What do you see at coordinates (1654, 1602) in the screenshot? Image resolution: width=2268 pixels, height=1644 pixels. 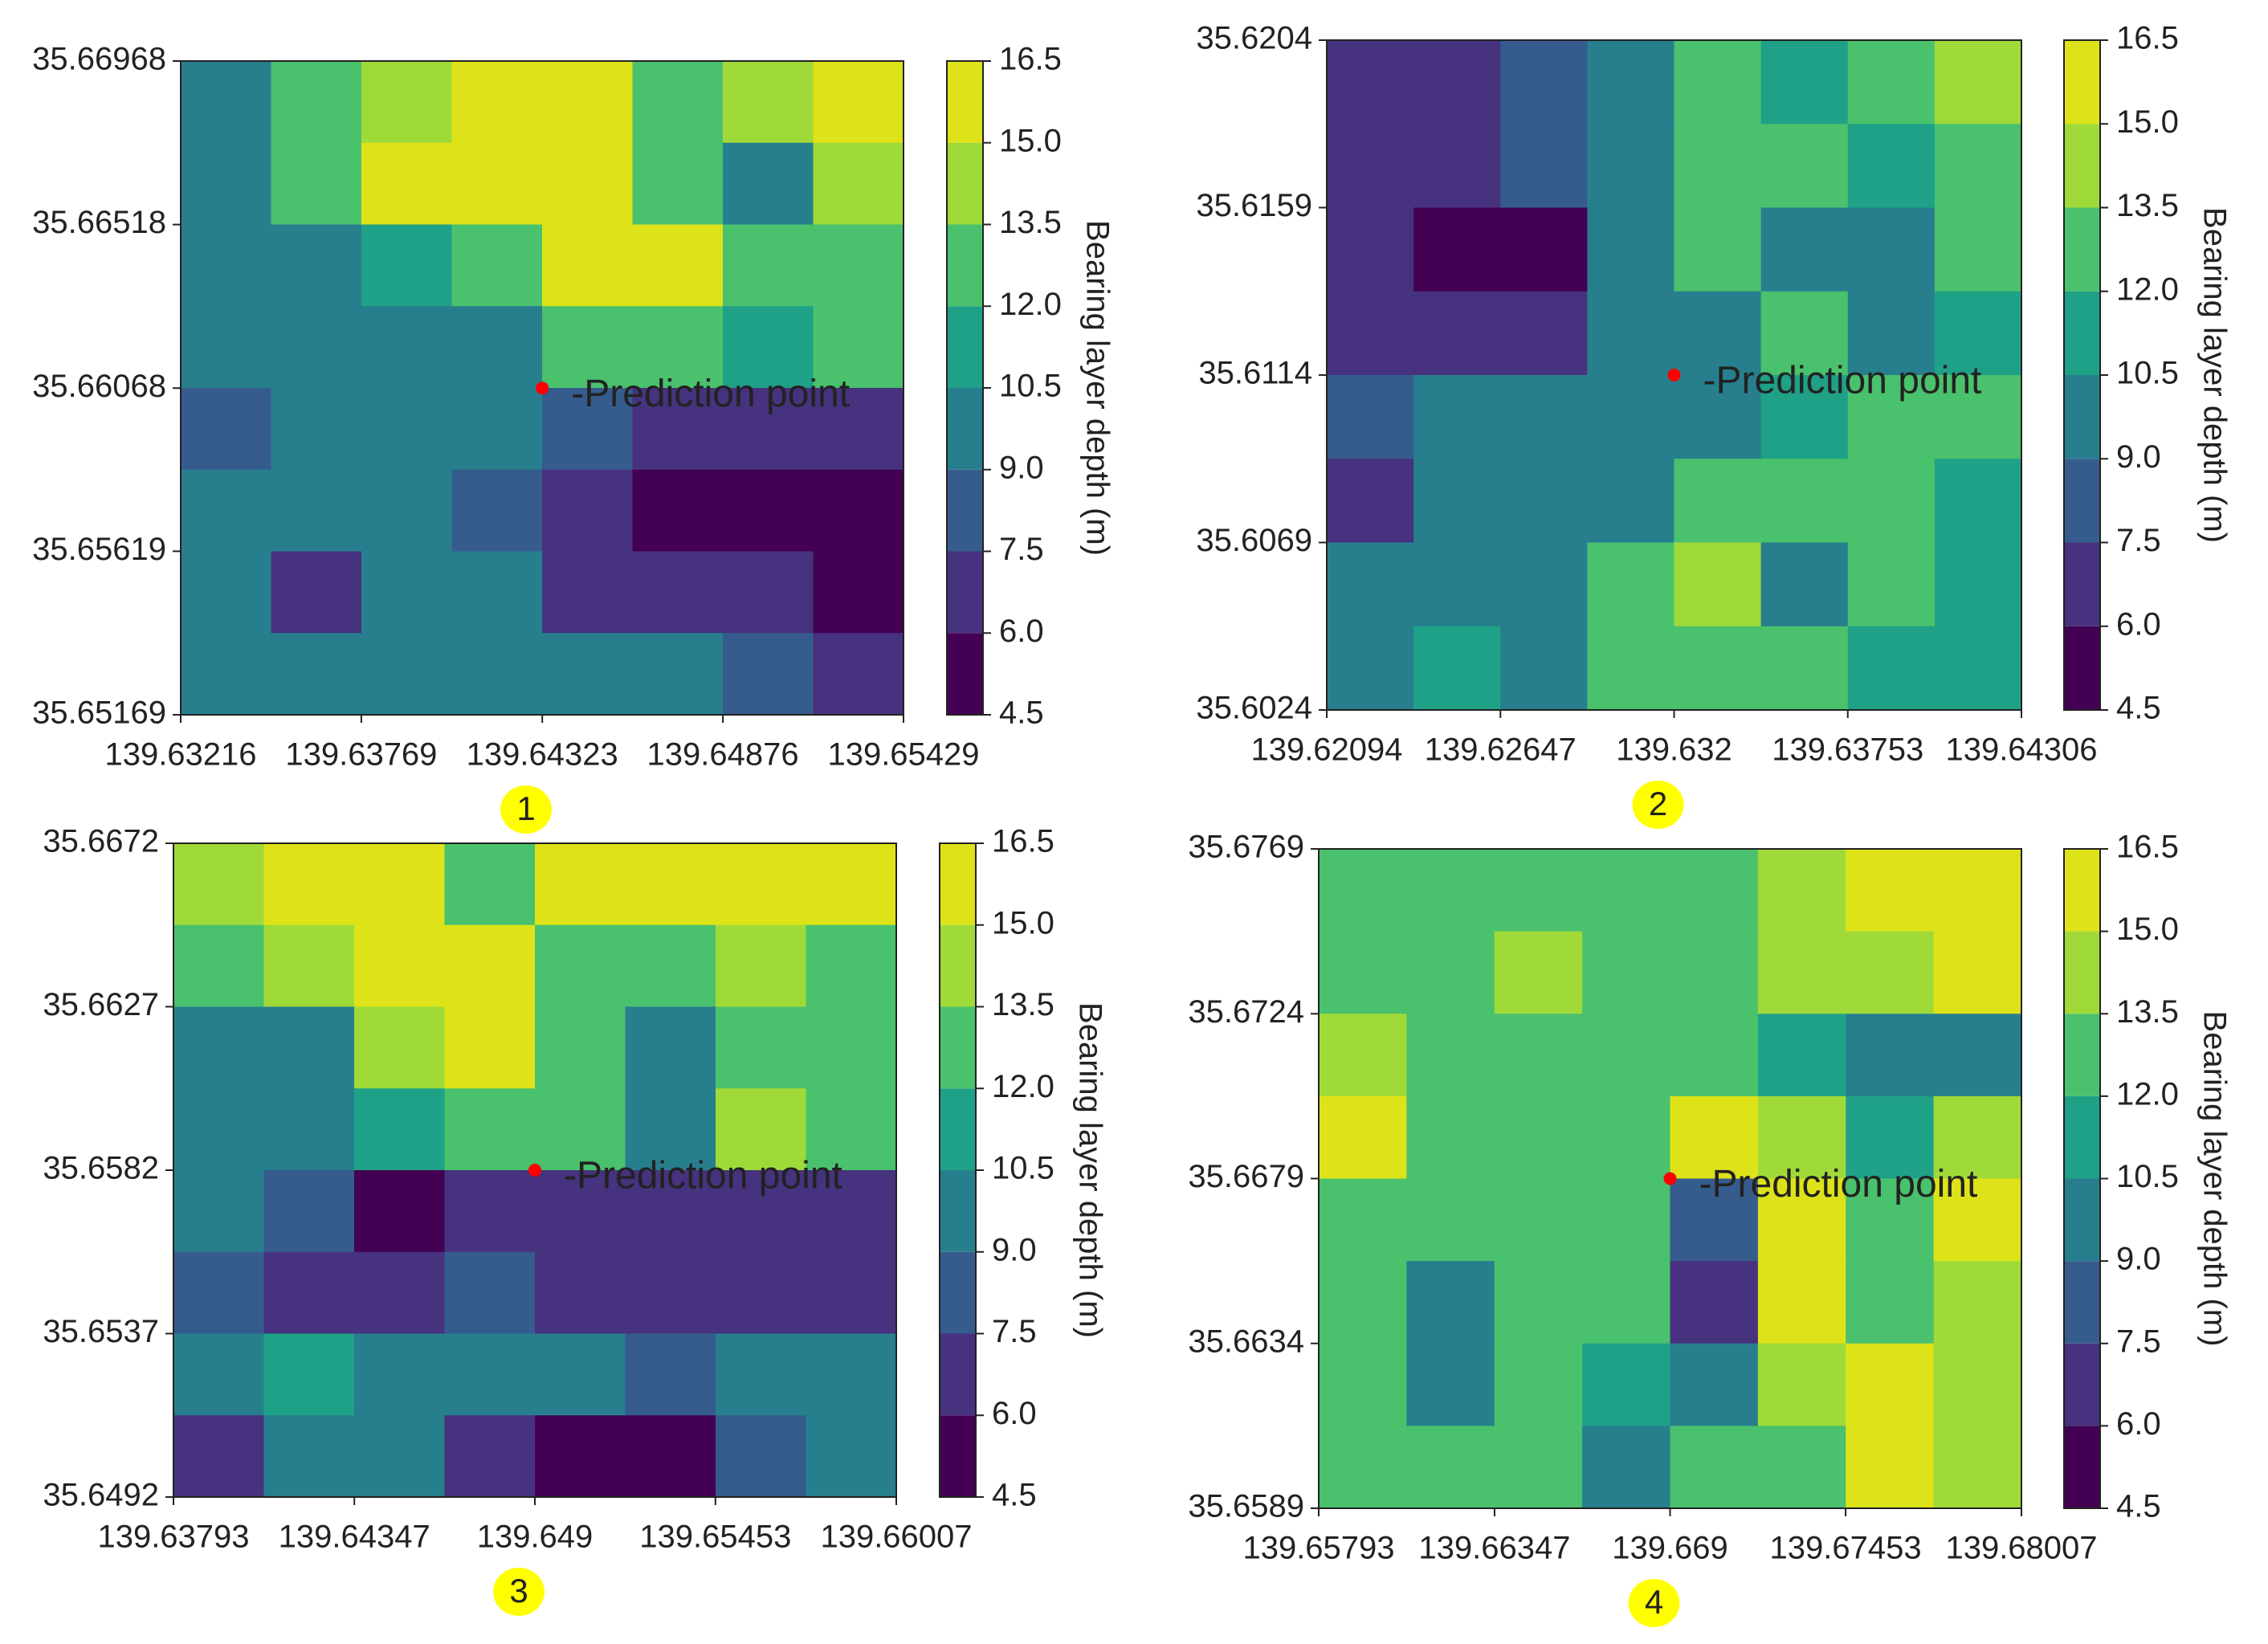 I see `caption: 4` at bounding box center [1654, 1602].